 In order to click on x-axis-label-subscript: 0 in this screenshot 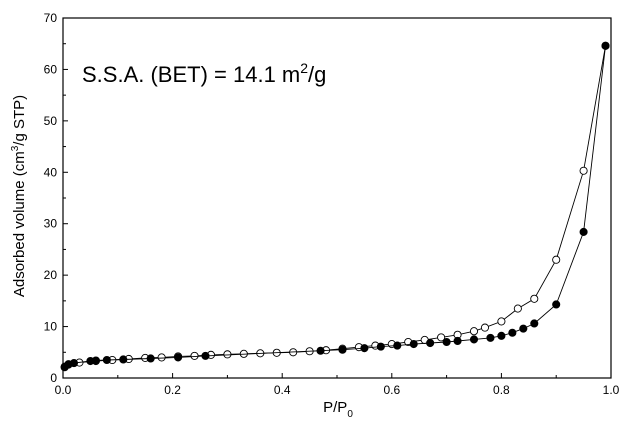, I will do `click(350, 414)`.